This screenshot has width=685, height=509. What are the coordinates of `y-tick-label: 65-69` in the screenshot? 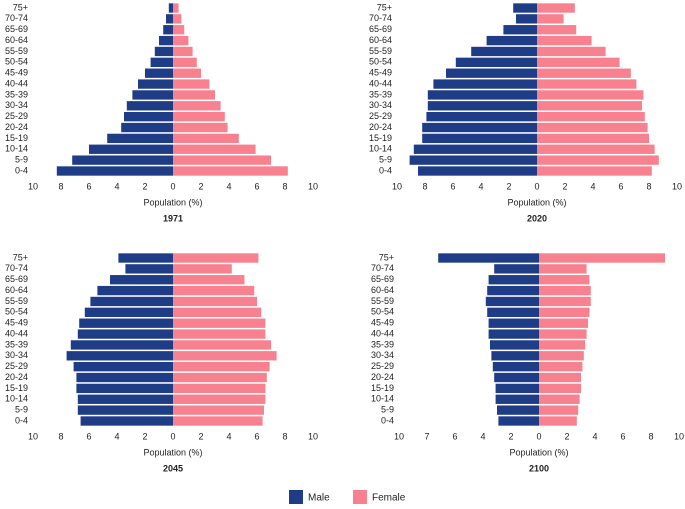 It's located at (16, 279).